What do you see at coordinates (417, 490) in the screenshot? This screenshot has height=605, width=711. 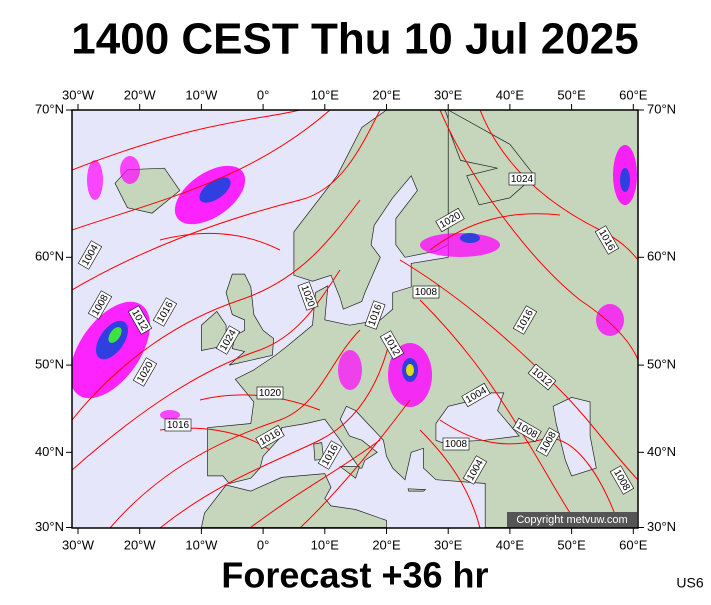 I see `crete` at bounding box center [417, 490].